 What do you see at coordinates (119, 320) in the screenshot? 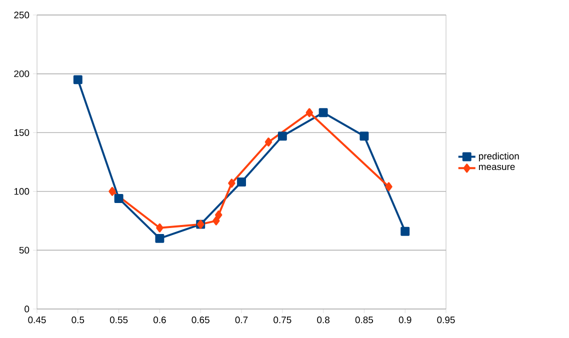
I see `x-tick-label: 0.55` at bounding box center [119, 320].